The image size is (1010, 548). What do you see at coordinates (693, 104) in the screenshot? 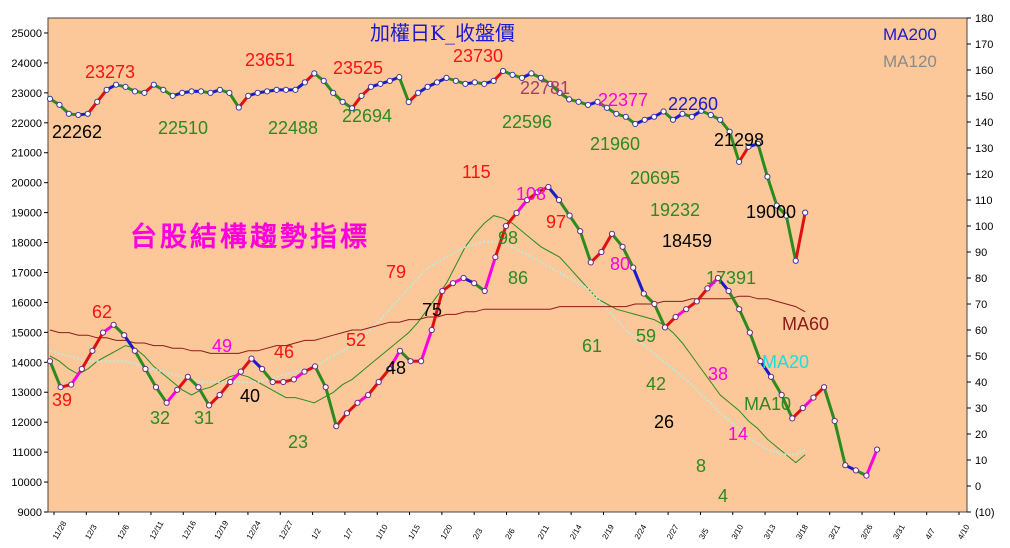
I see `data-label: 22260` at bounding box center [693, 104].